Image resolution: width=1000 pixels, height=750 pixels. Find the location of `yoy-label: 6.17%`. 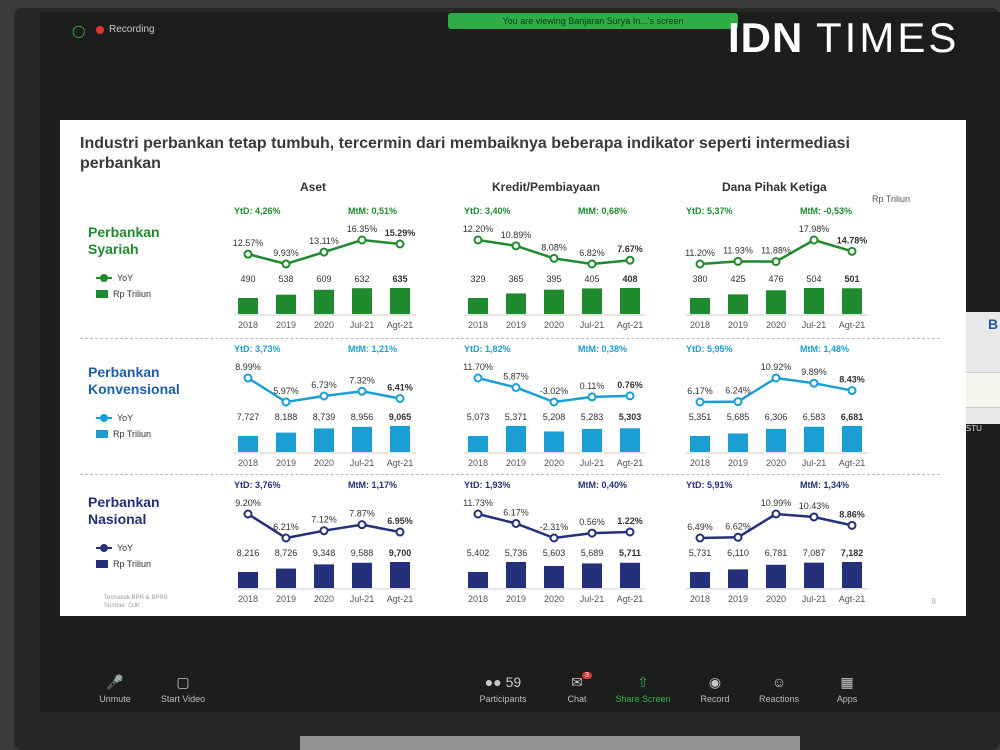

yoy-label: 6.17% is located at coordinates (700, 391).